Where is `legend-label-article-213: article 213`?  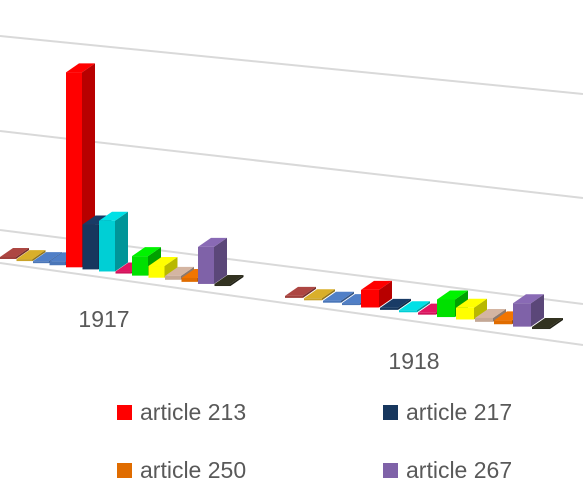
legend-label-article-213: article 213 is located at coordinates (193, 412).